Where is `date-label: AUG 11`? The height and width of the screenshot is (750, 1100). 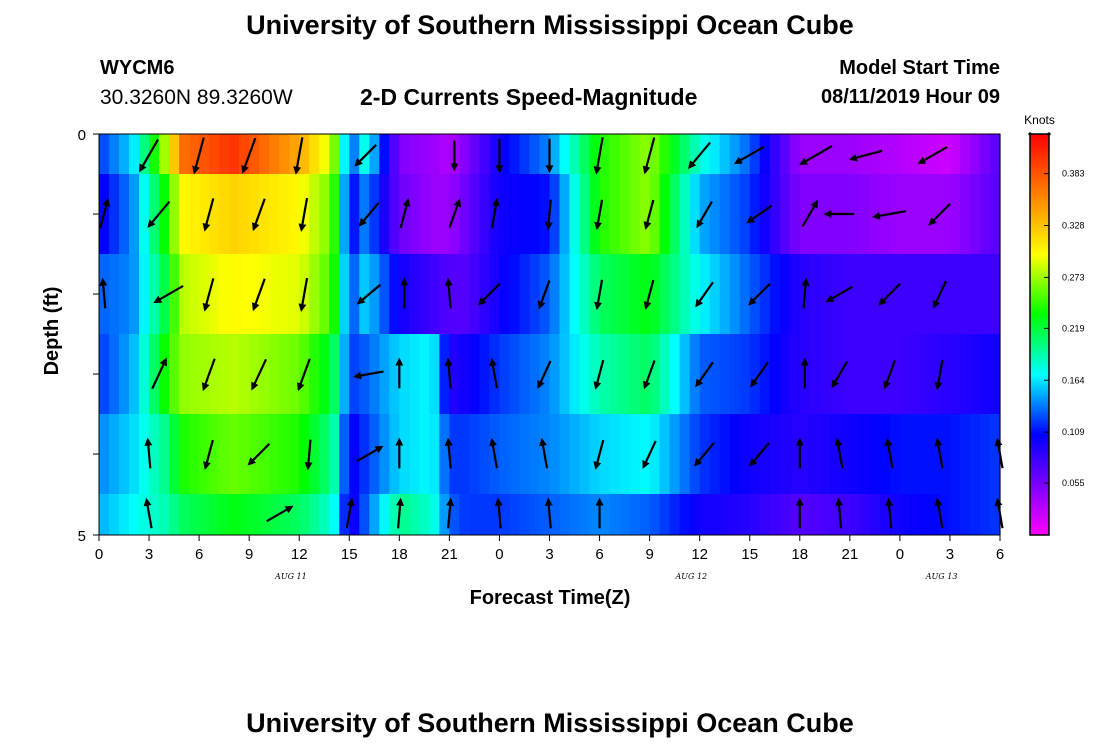 date-label: AUG 11 is located at coordinates (290, 576).